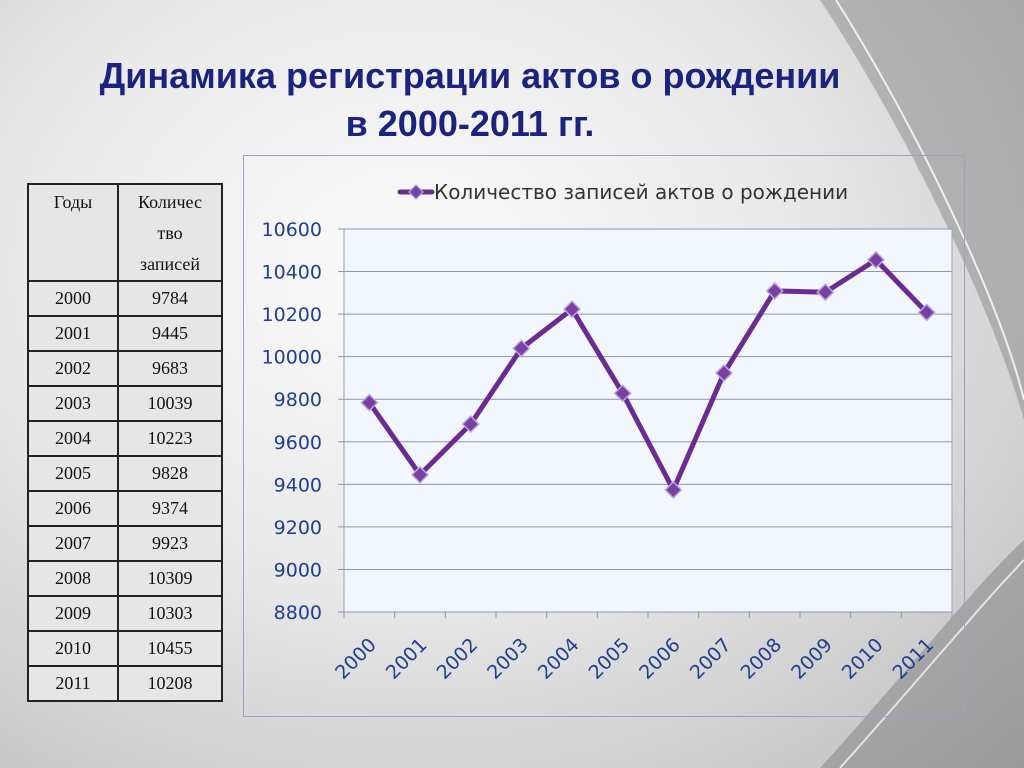 Image resolution: width=1024 pixels, height=768 pixels. Describe the element at coordinates (73, 613) in the screenshot. I see `year-cell: 2009` at that location.